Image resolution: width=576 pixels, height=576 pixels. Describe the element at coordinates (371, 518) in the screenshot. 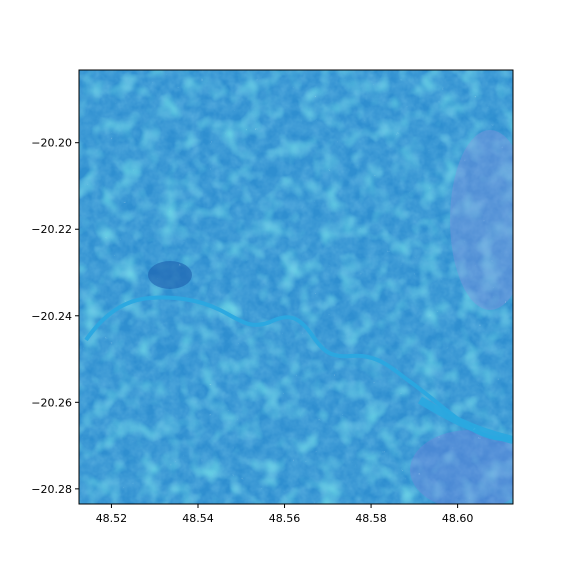

I see `x-tick-label: 48.58` at that location.